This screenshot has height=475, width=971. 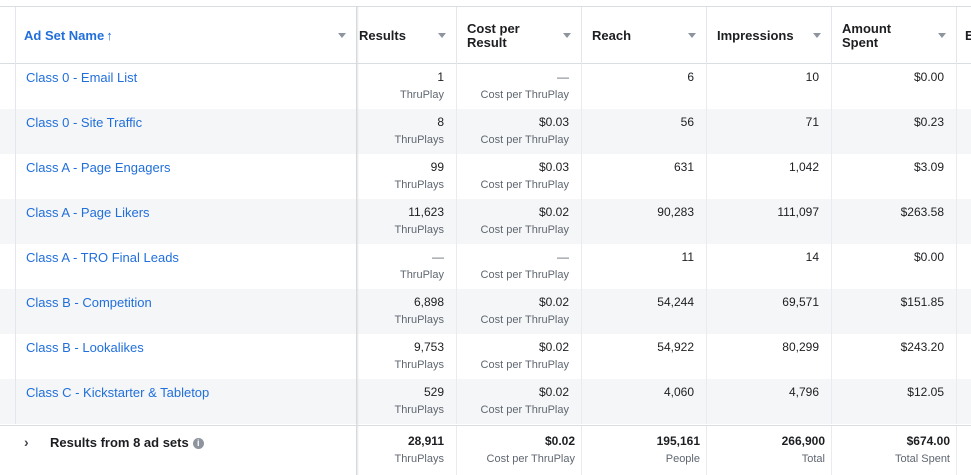 I want to click on header-results: Results, so click(x=407, y=35).